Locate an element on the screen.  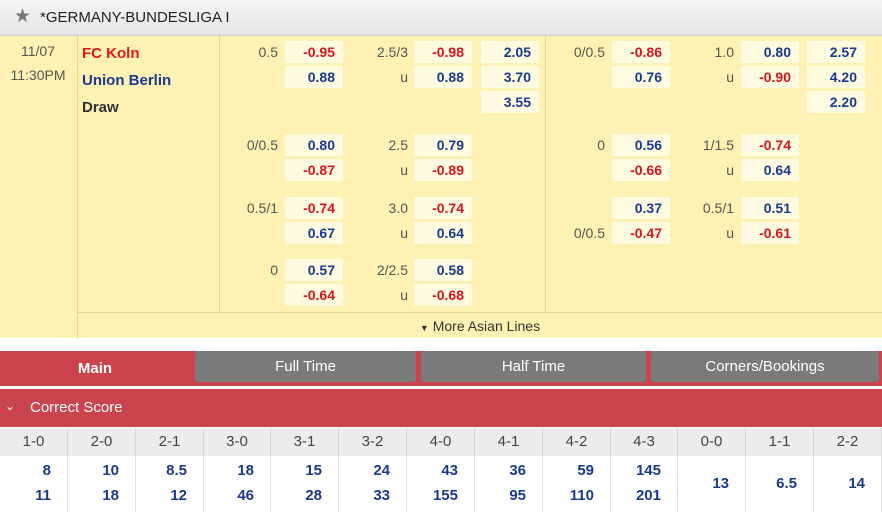
home-score-odds: 145 is located at coordinates (648, 470).